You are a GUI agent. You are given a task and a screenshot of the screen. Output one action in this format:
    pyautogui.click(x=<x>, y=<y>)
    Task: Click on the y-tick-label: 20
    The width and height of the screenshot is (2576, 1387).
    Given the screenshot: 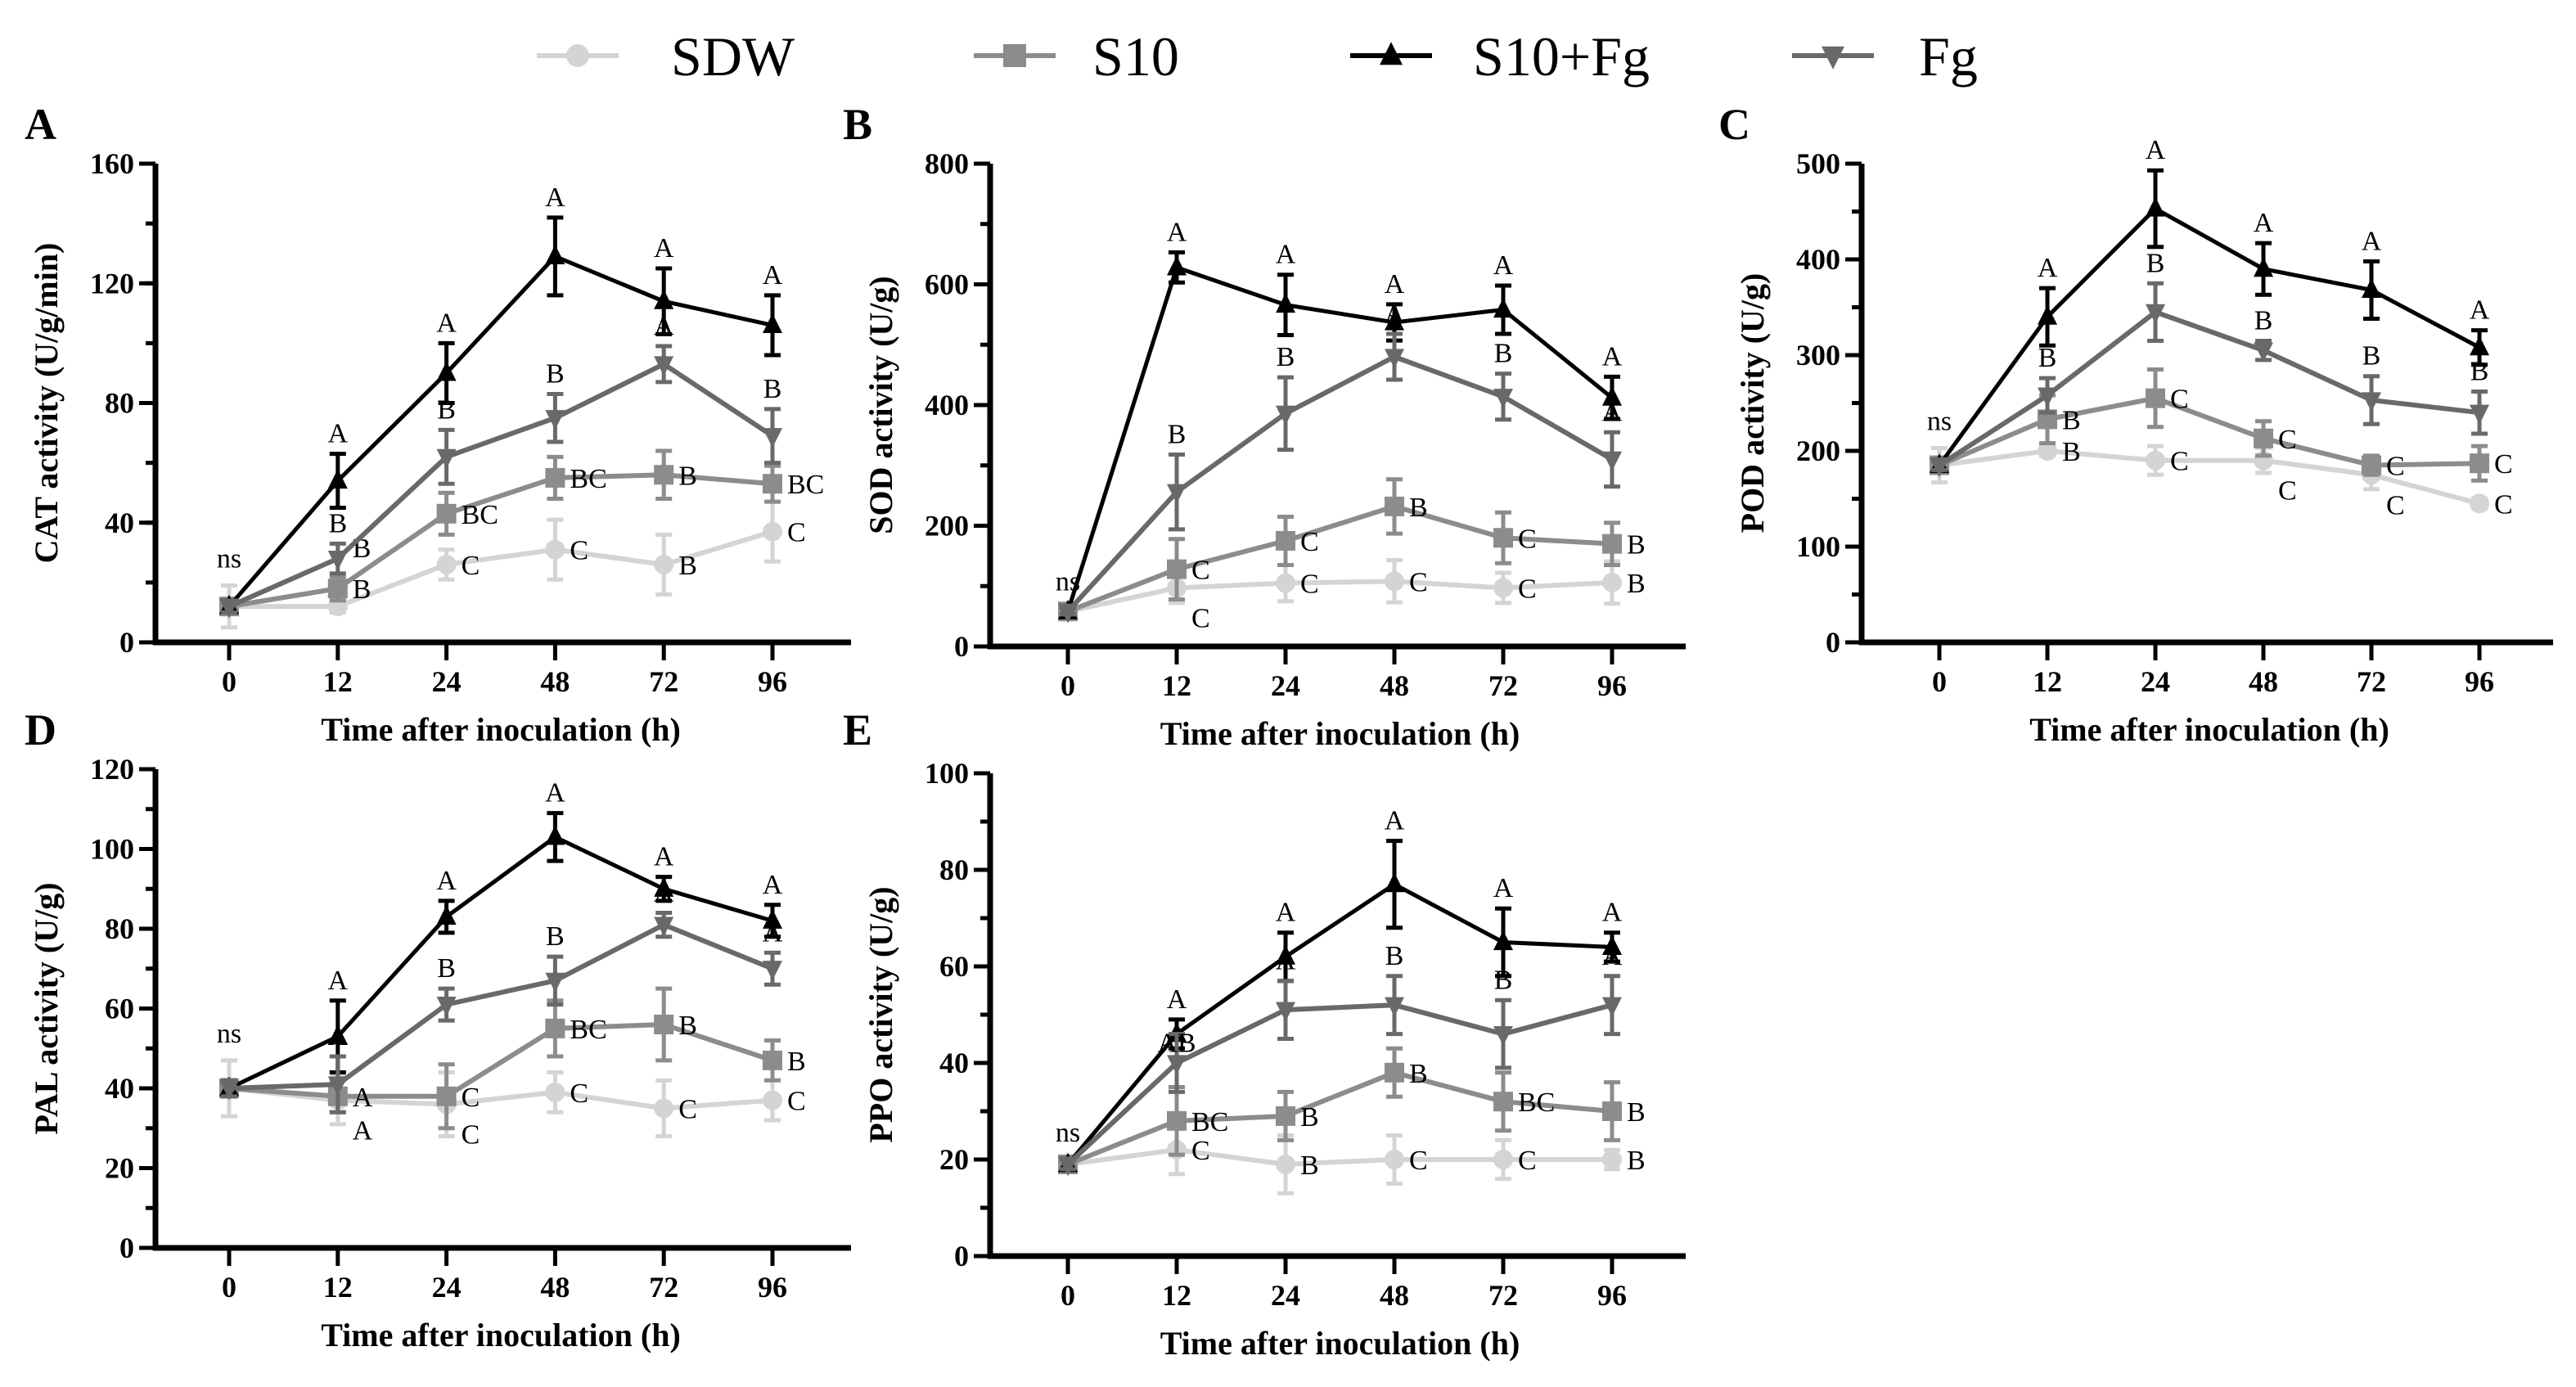 What is the action you would take?
    pyautogui.click(x=119, y=1168)
    